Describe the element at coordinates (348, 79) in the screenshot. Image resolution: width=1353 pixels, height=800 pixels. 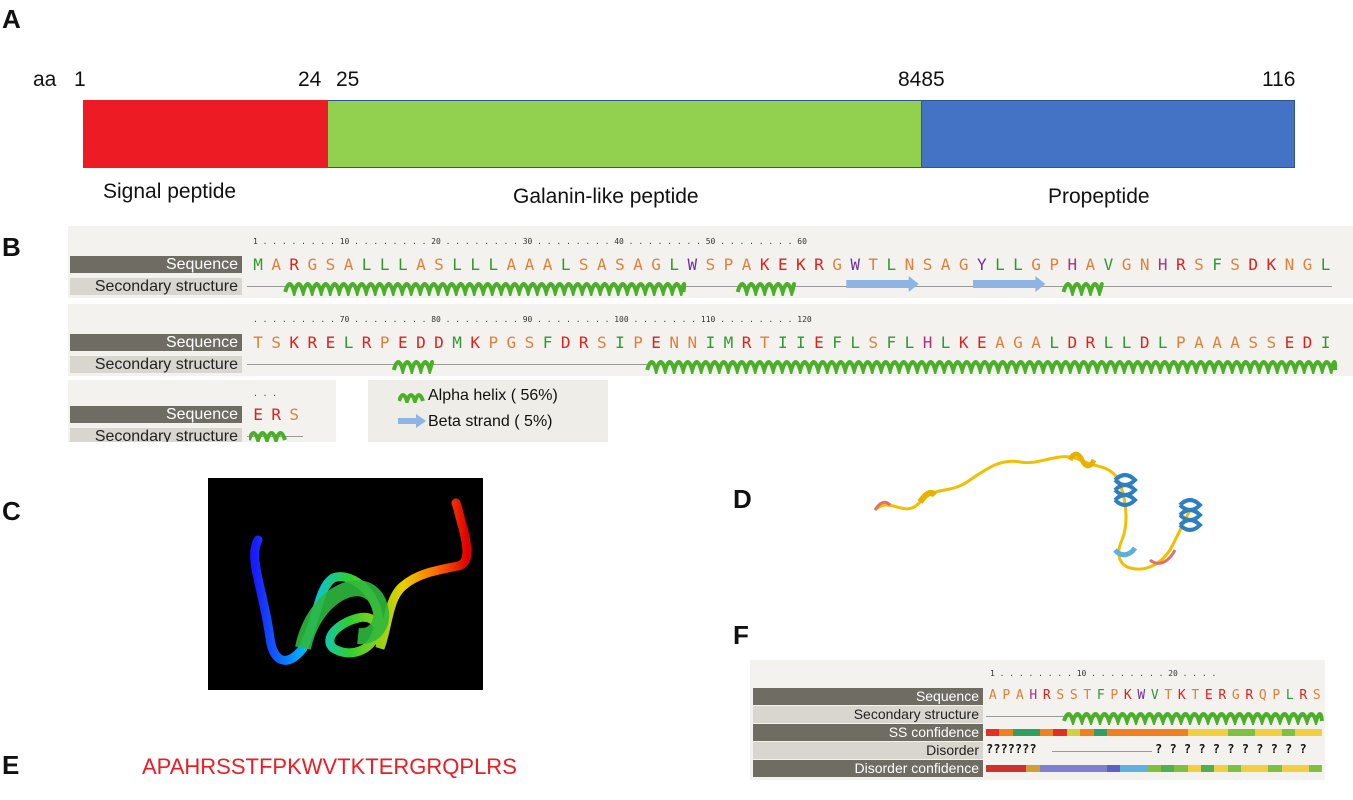
I see `position-25: 25` at that location.